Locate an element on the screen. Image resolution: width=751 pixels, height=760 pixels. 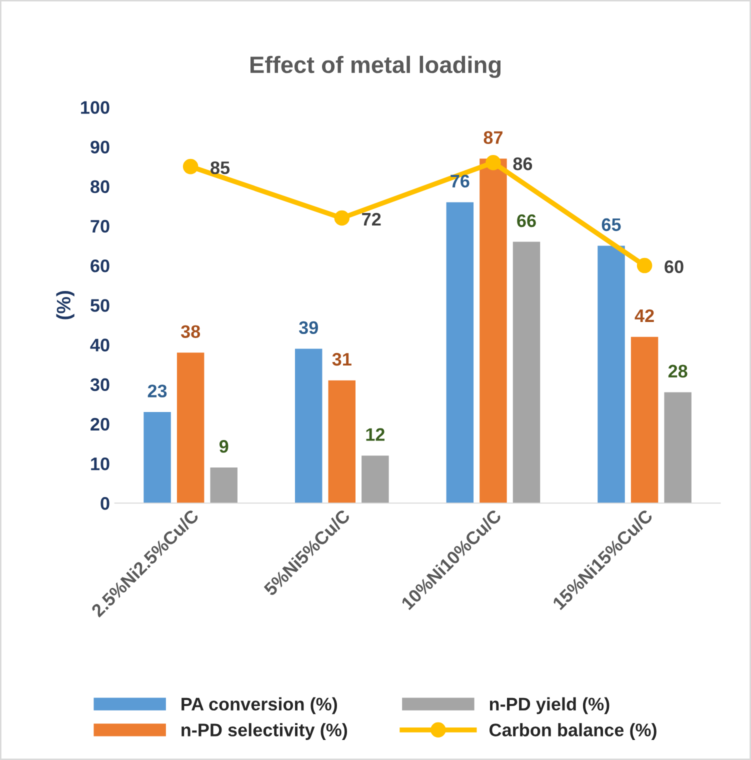
data-label: 42 is located at coordinates (644, 315).